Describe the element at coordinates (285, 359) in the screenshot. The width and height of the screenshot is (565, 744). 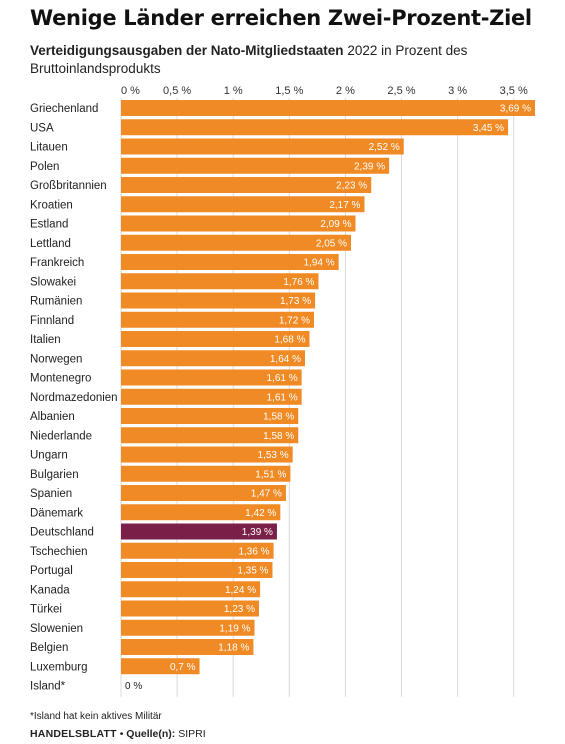
I see `value-label: 1,64 %` at that location.